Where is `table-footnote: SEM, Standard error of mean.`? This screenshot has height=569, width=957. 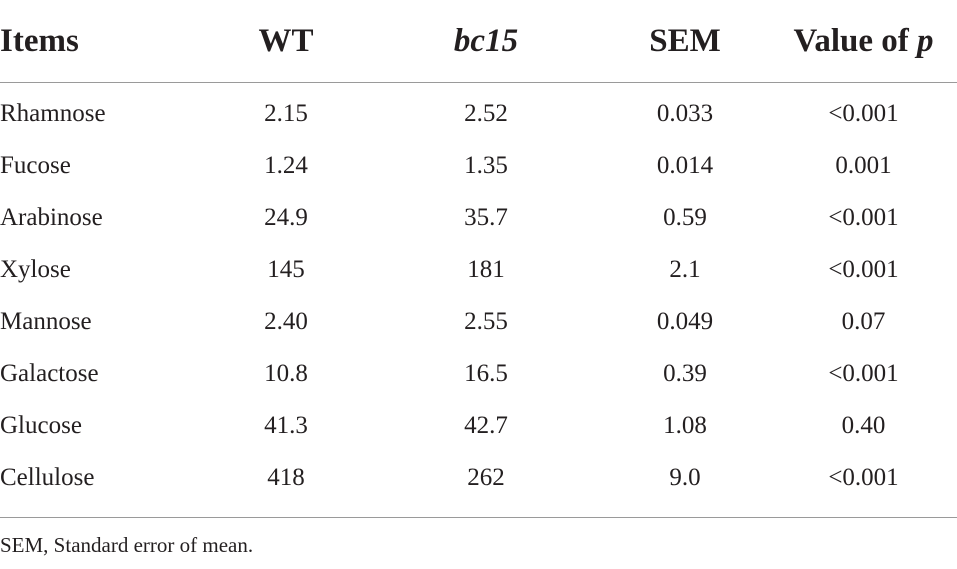 table-footnote: SEM, Standard error of mean. is located at coordinates (127, 545).